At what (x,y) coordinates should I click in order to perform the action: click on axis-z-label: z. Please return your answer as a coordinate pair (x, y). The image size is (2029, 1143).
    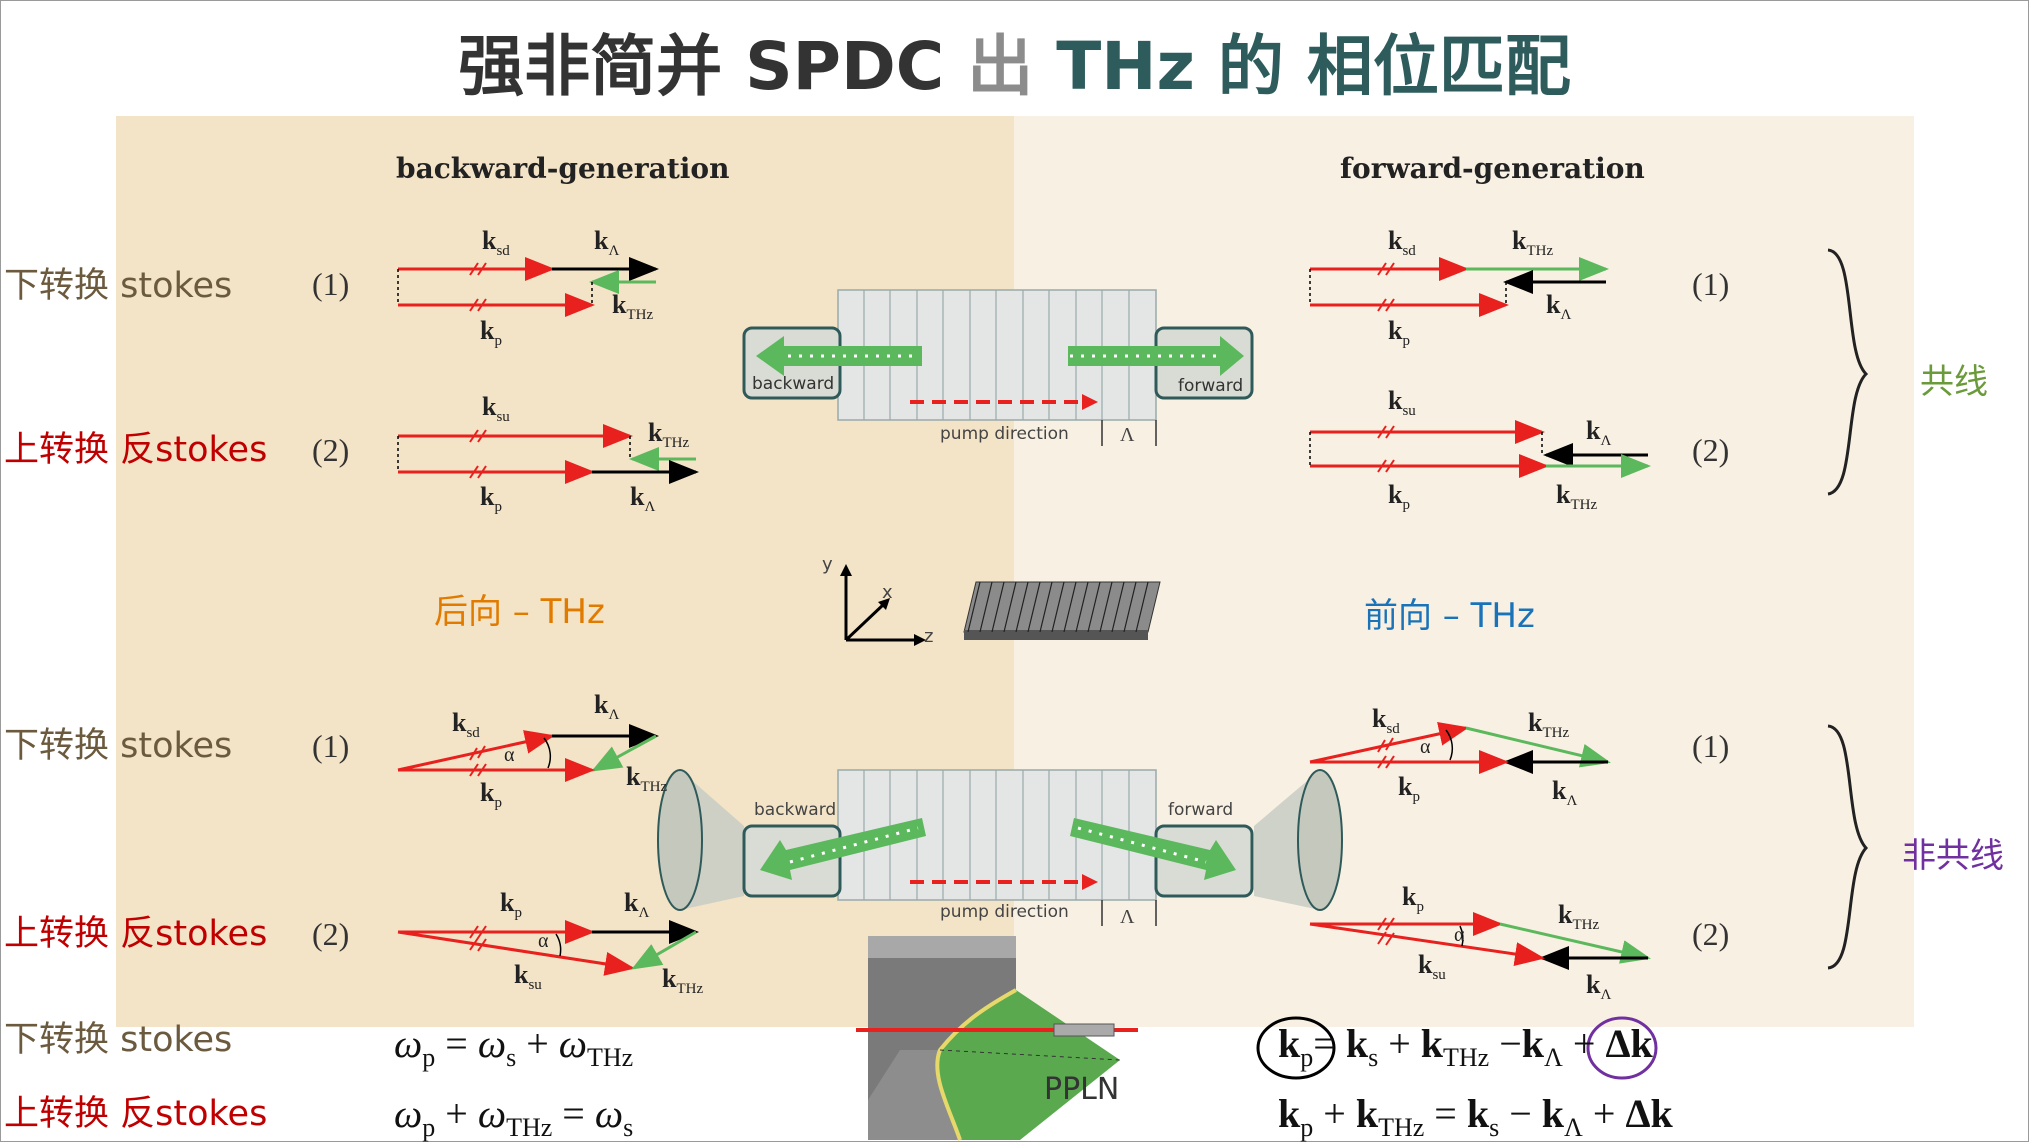
    Looking at the image, I should click on (929, 636).